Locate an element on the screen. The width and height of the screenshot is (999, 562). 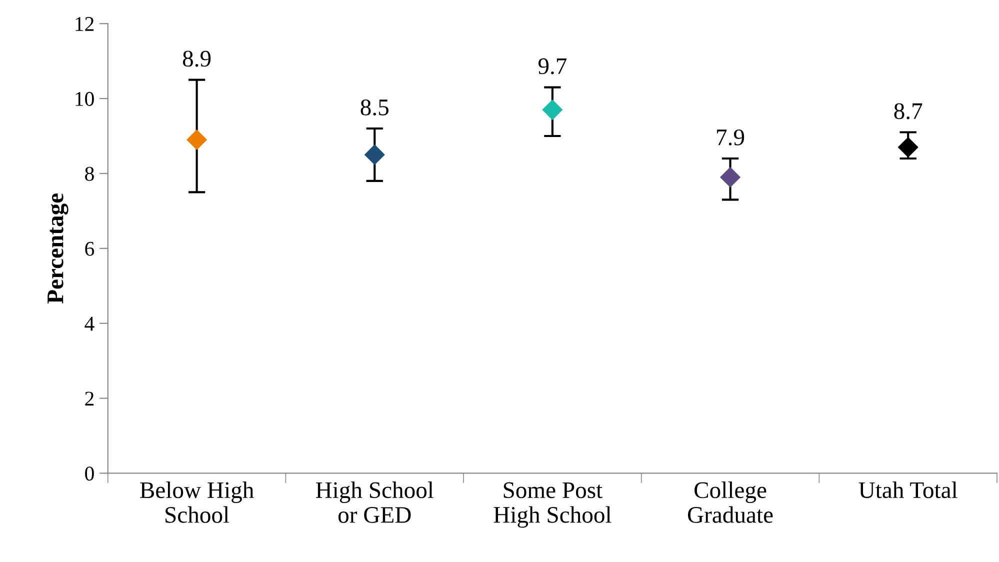
data-label: 9.7 is located at coordinates (552, 66).